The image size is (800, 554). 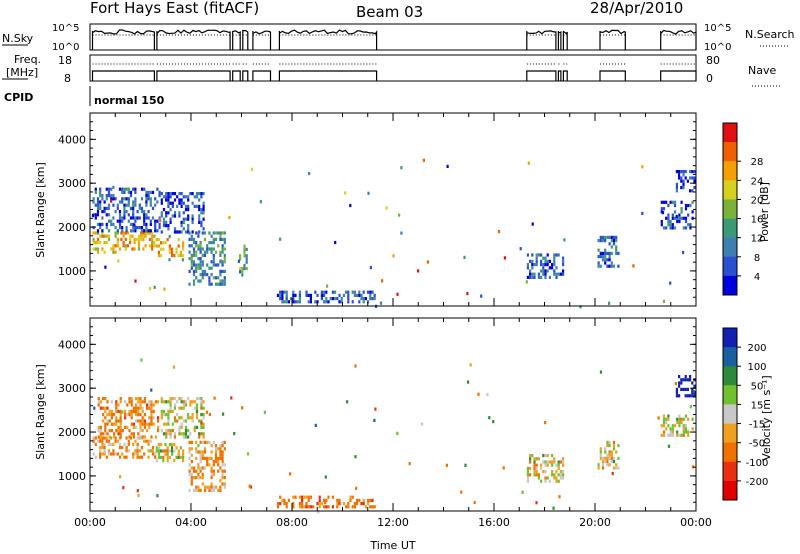 I want to click on colorbar-segment, so click(x=730, y=490).